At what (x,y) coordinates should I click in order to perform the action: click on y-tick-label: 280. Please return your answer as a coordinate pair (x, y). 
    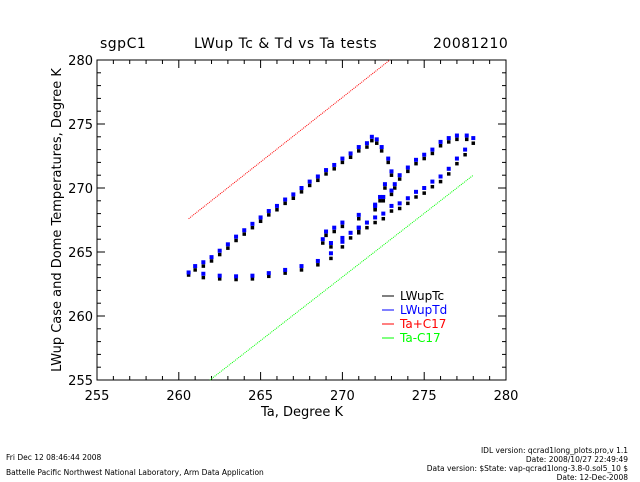
    Looking at the image, I should click on (80, 61).